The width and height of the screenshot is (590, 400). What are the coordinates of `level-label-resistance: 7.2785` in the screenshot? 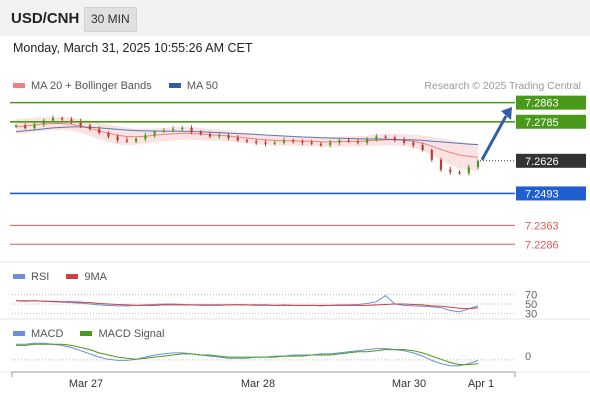 It's located at (542, 123).